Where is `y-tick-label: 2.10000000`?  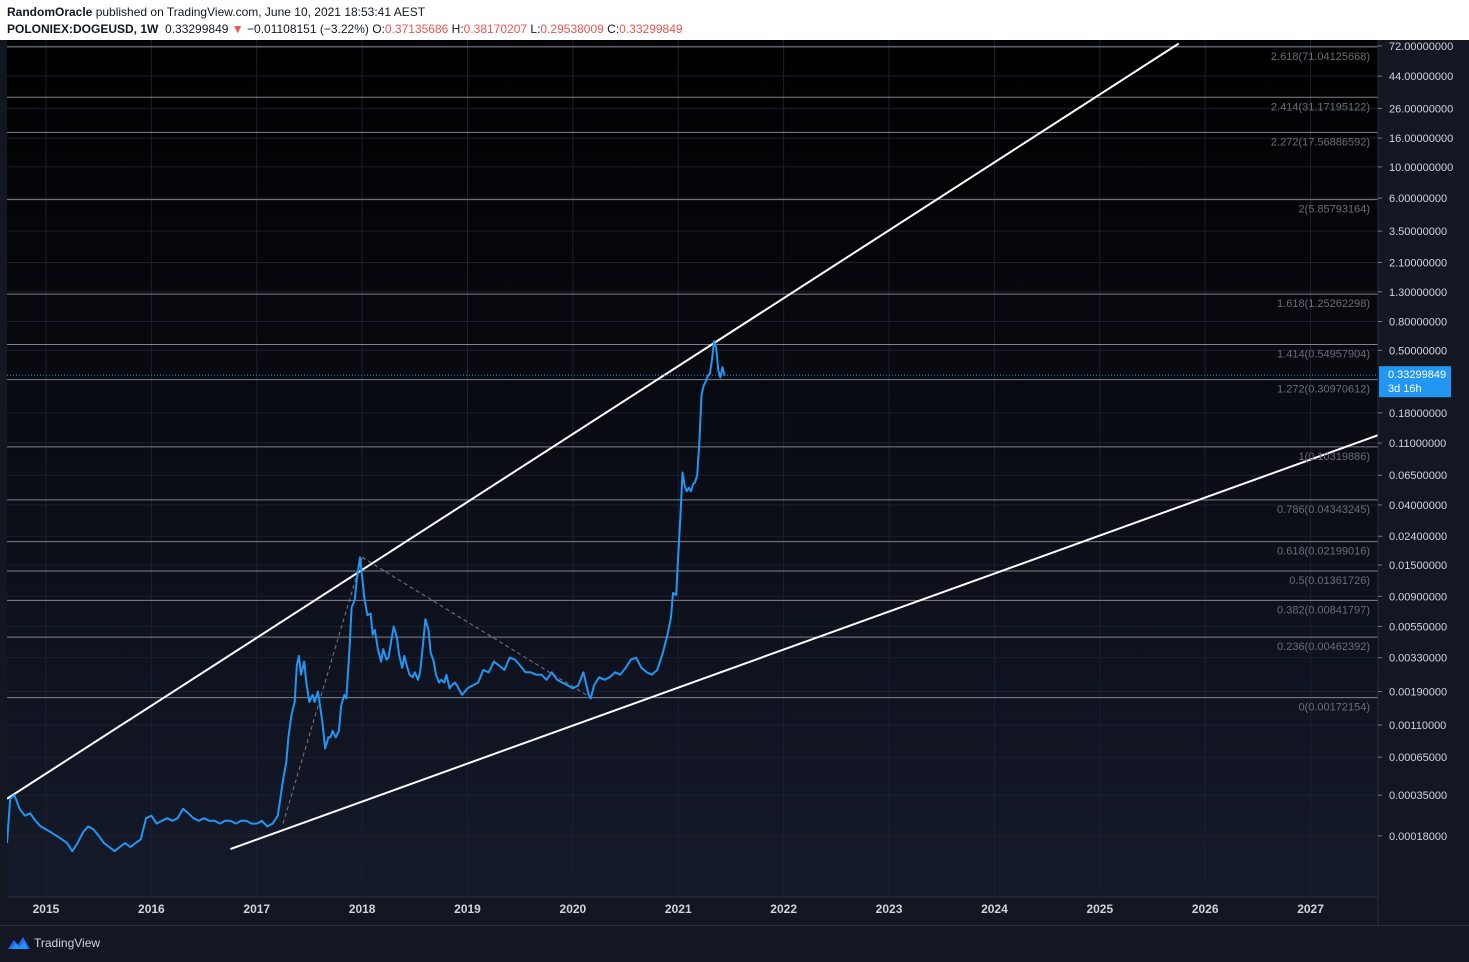 y-tick-label: 2.10000000 is located at coordinates (1418, 263).